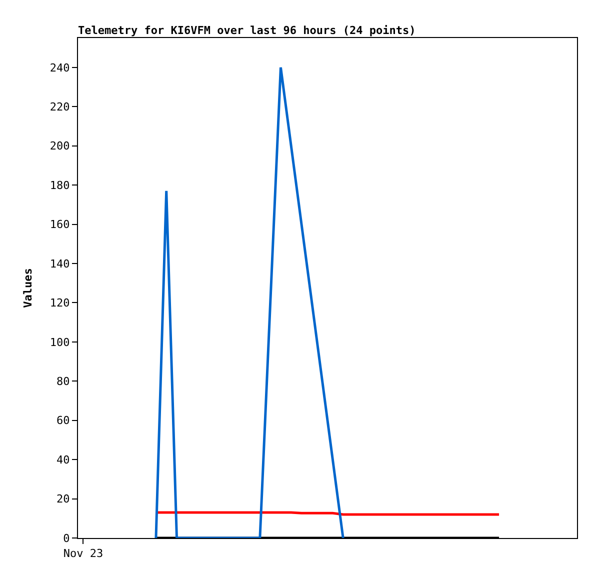 The height and width of the screenshot is (579, 597). What do you see at coordinates (60, 107) in the screenshot?
I see `y-tick-label: 220` at bounding box center [60, 107].